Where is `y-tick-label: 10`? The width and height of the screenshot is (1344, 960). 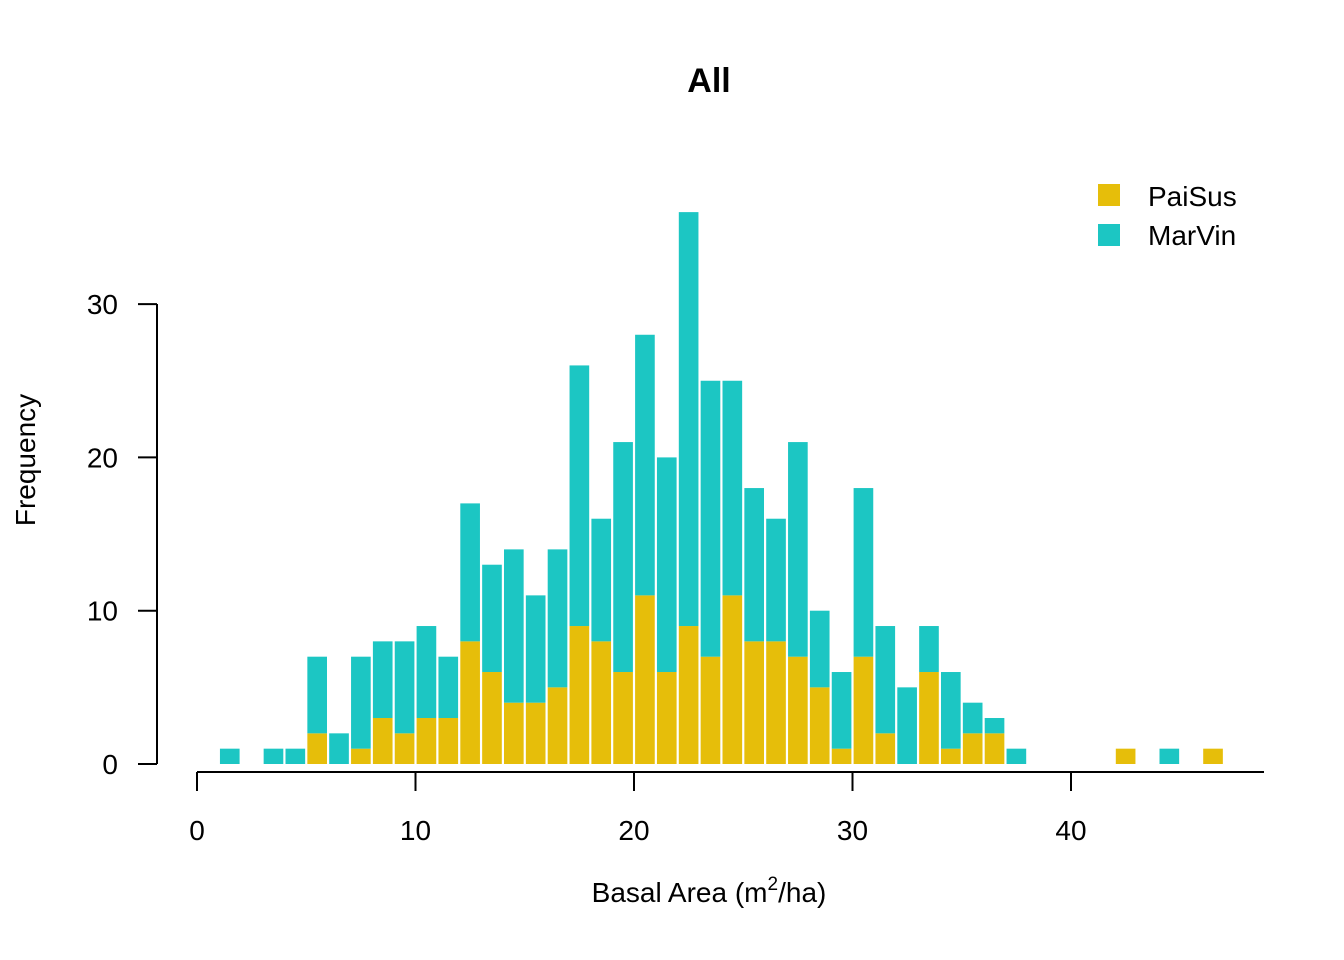
y-tick-label: 10 is located at coordinates (102, 611).